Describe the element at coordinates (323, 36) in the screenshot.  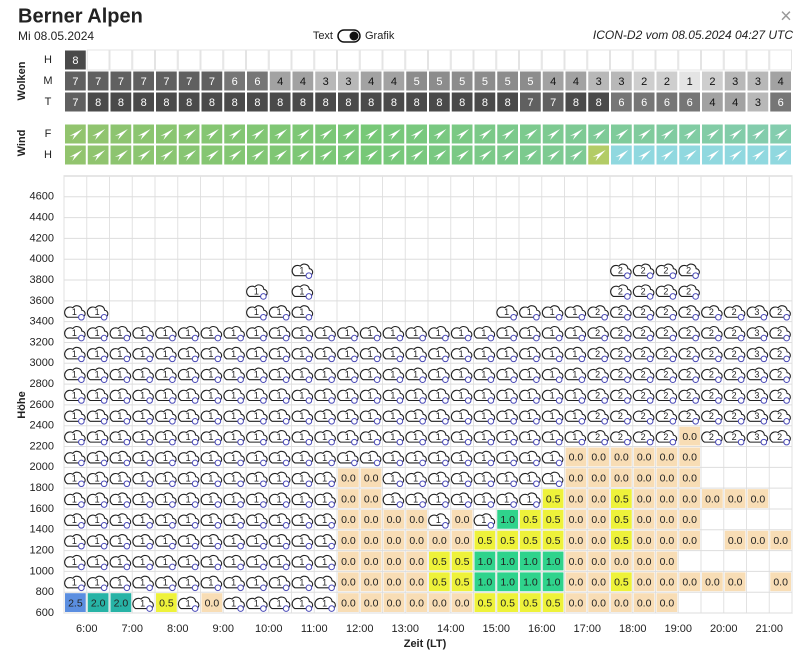
I see `toggle-left-label: Text` at that location.